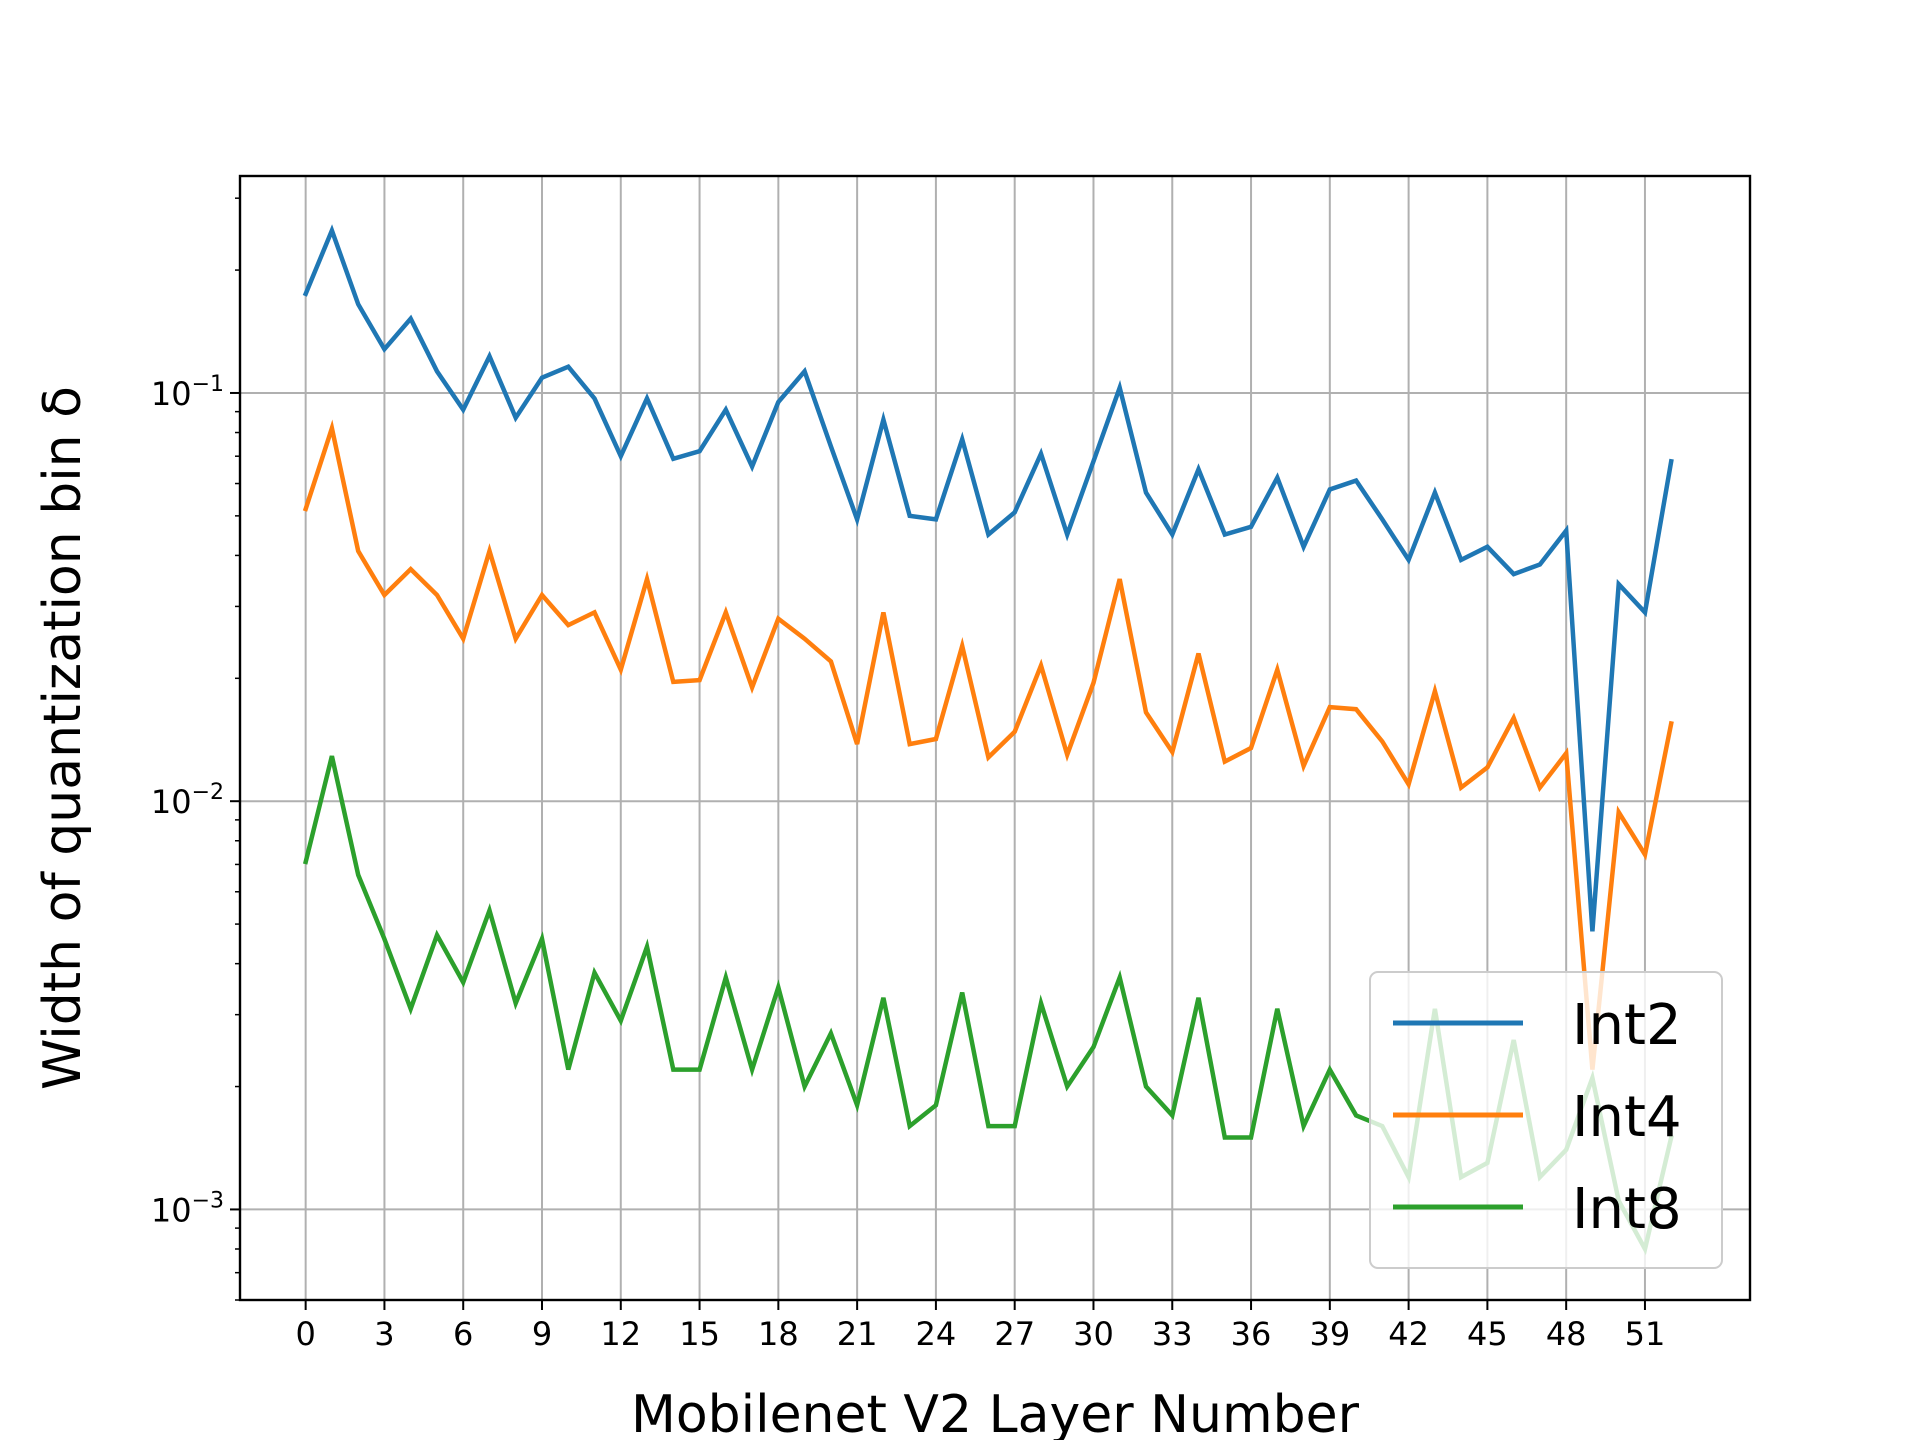 This screenshot has width=1920, height=1440. I want to click on legend: Int2 Int4 Int8, so click(1546, 1120).